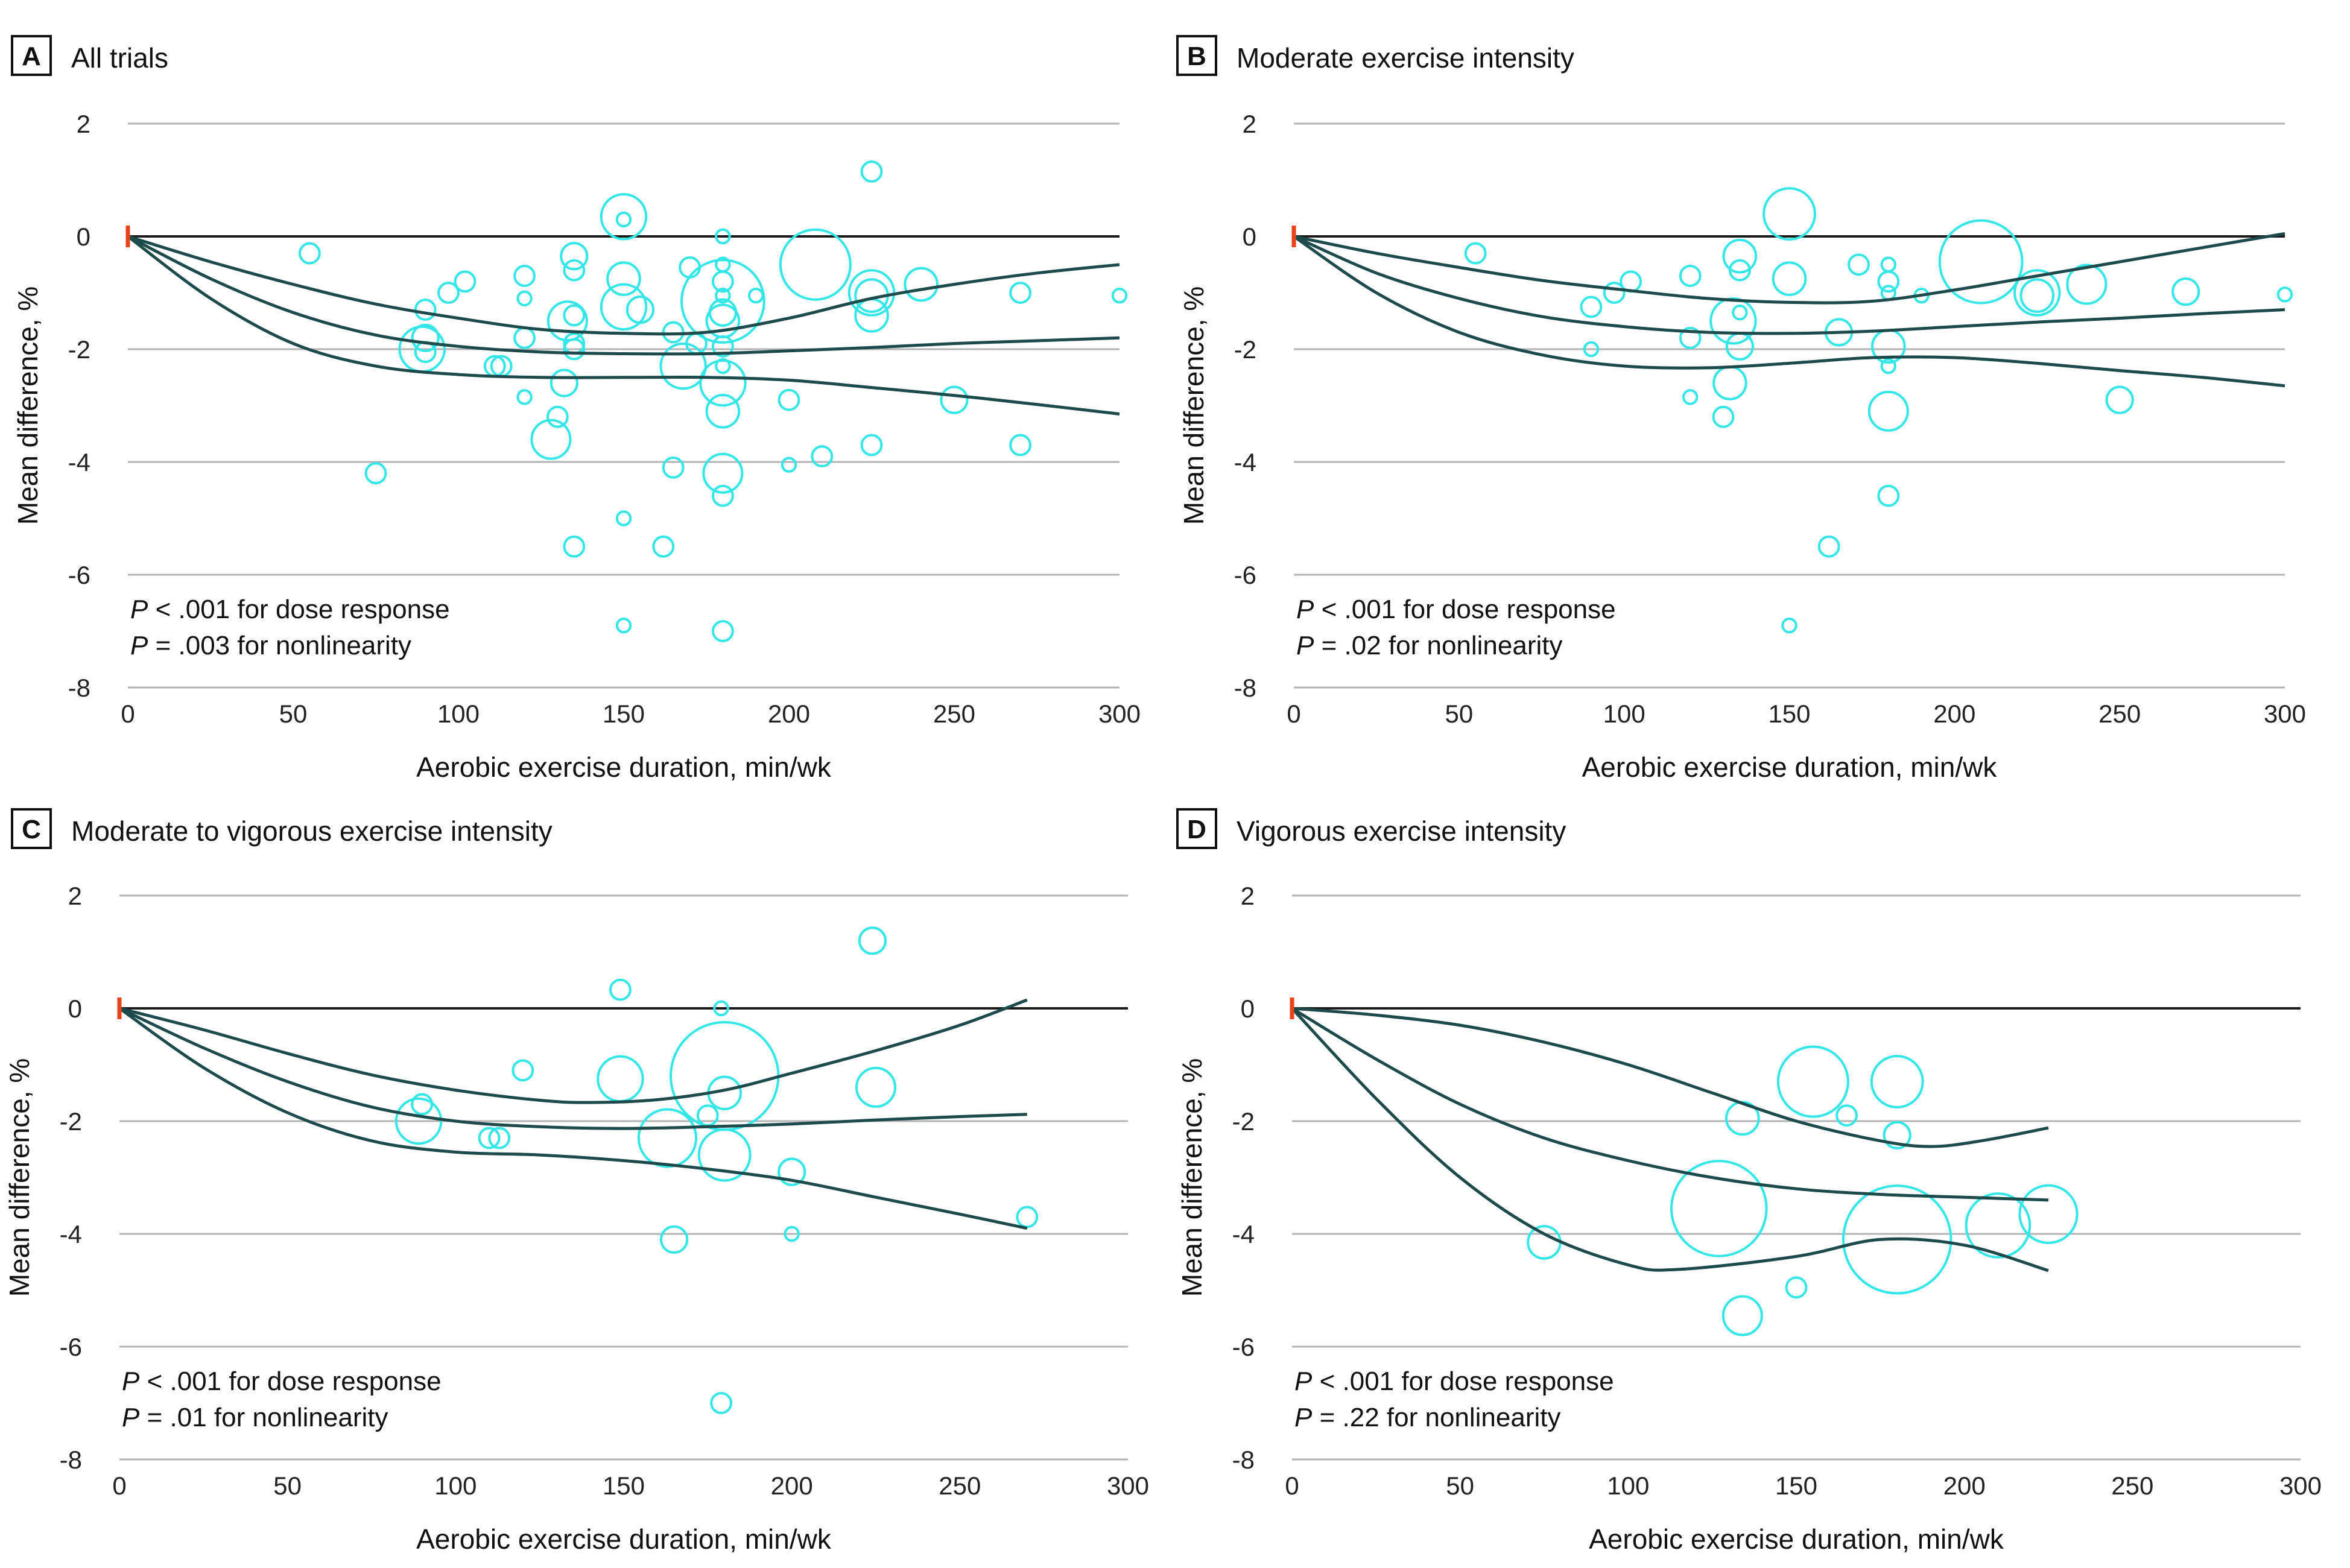 Image resolution: width=2350 pixels, height=1568 pixels. What do you see at coordinates (1436, 1417) in the screenshot?
I see `p-text: = .22 for nonlinearity` at bounding box center [1436, 1417].